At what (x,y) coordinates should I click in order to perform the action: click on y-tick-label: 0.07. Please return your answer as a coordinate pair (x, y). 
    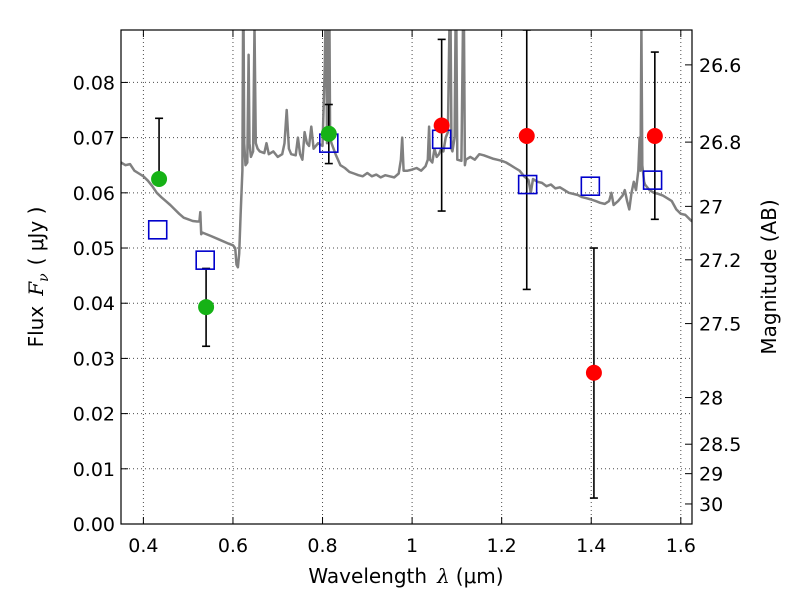
    Looking at the image, I should click on (94, 139).